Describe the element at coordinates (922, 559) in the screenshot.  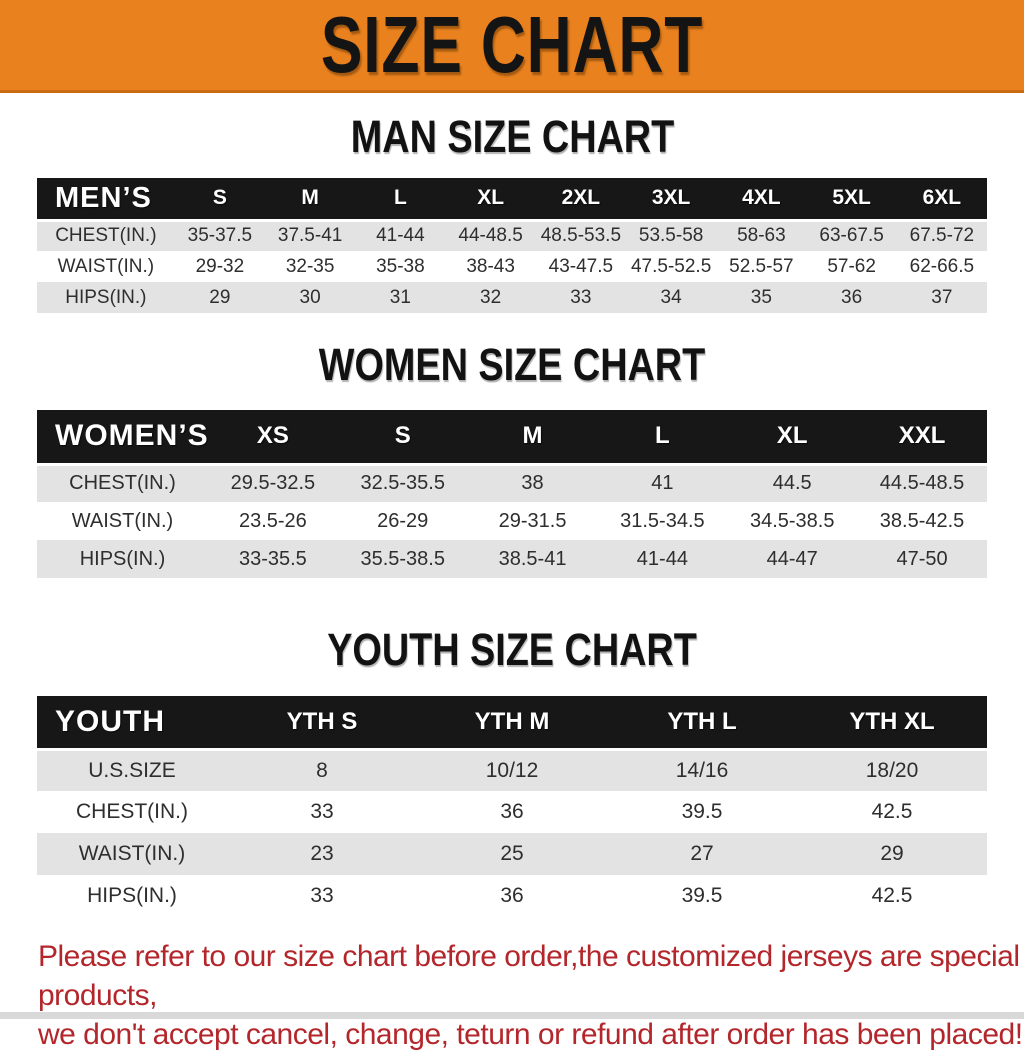
I see `size-value: 47-50` at that location.